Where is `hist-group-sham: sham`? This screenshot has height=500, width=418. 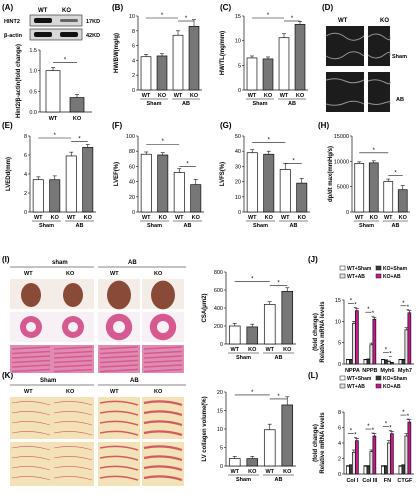
hist-group-sham: sham is located at coordinates (60, 263).